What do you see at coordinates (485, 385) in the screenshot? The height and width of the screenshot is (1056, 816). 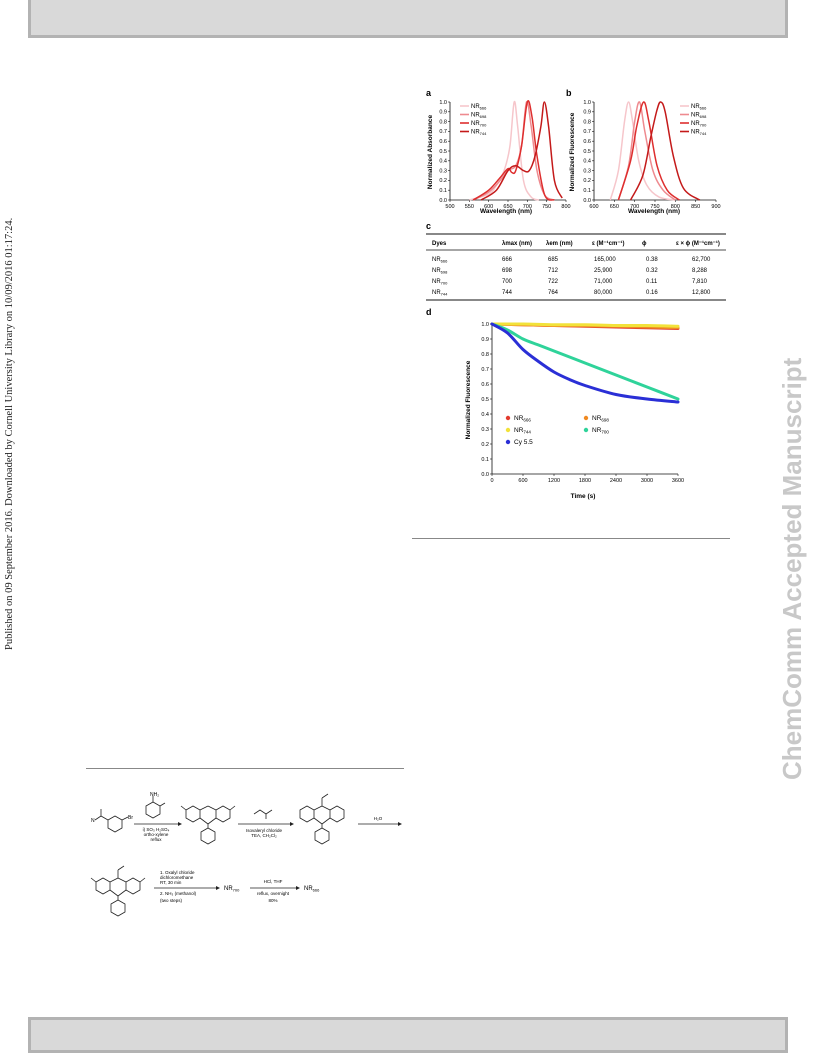 I see `panel-d-y-tick-label: 0.6` at bounding box center [485, 385].